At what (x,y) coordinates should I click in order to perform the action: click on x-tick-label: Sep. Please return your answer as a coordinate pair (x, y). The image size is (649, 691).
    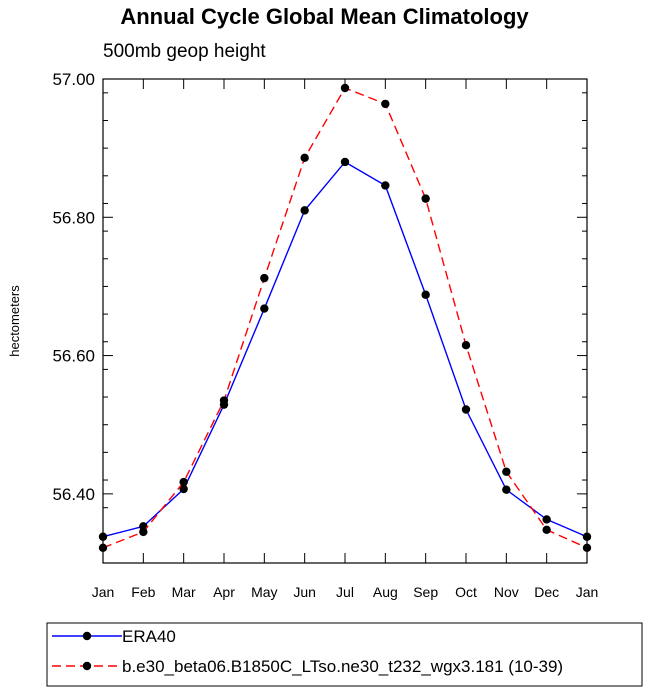
    Looking at the image, I should click on (425, 592).